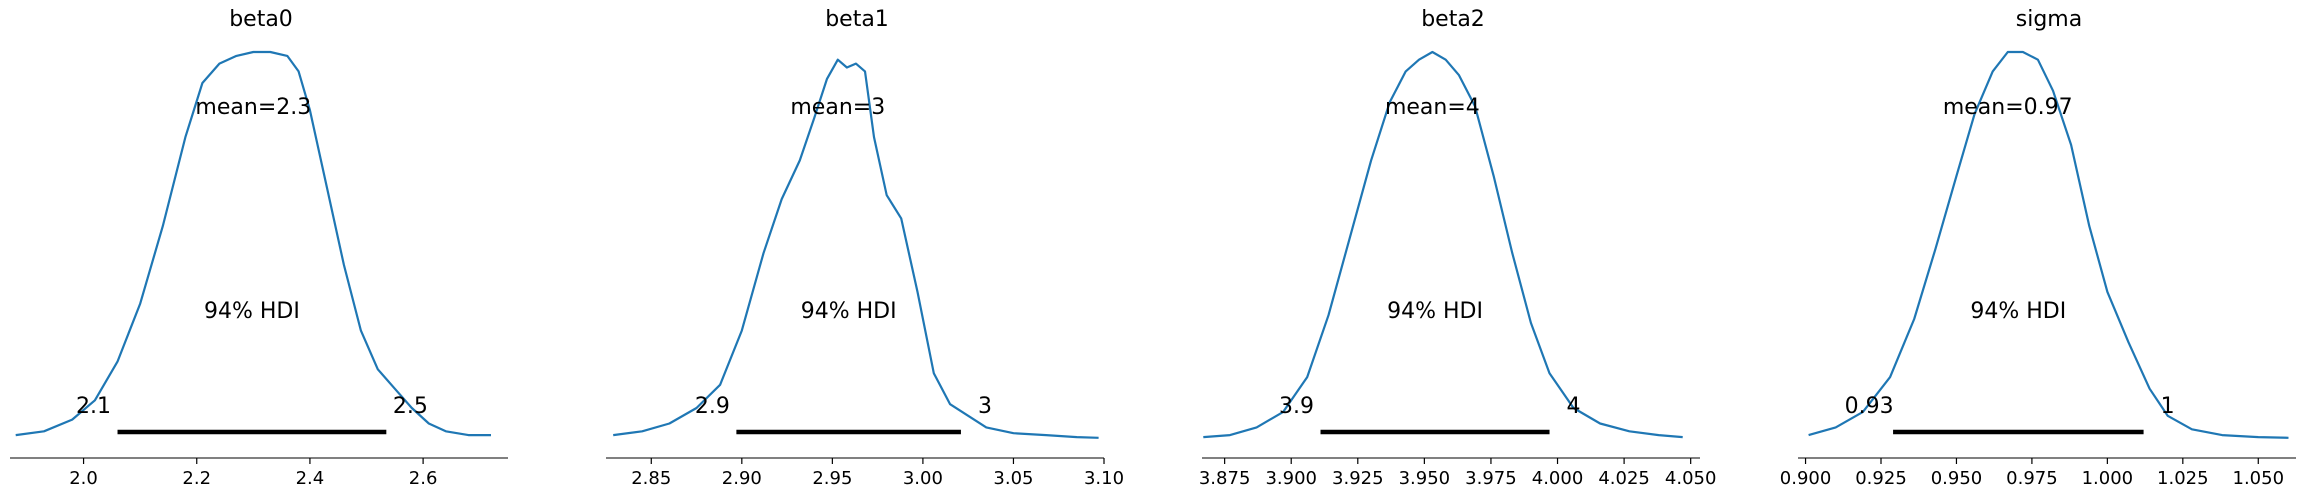 The height and width of the screenshot is (497, 2301). I want to click on x-tick-label: 2.90, so click(742, 478).